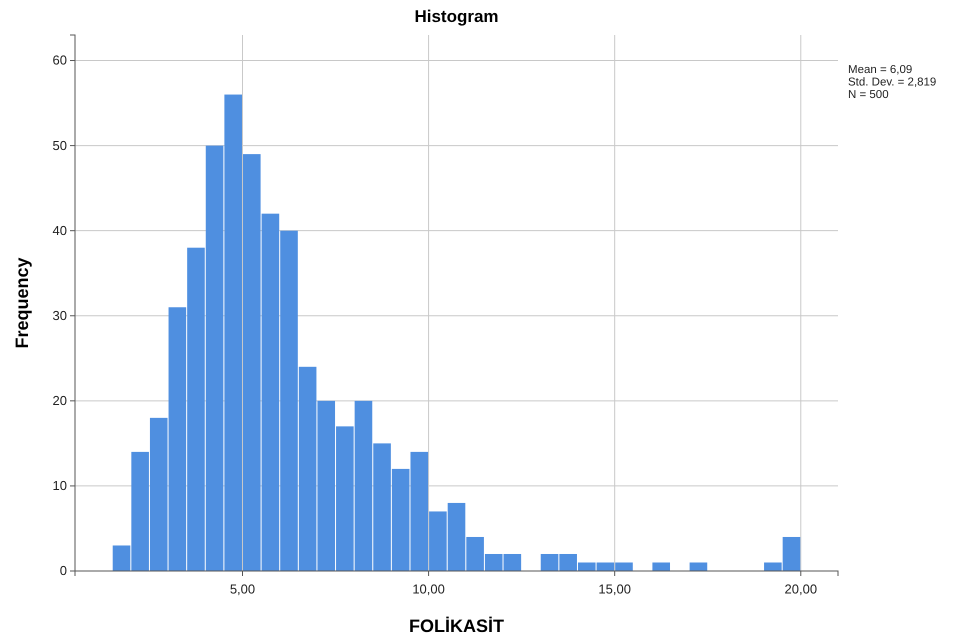  Describe the element at coordinates (59, 400) in the screenshot. I see `y-tick-label: 20` at that location.